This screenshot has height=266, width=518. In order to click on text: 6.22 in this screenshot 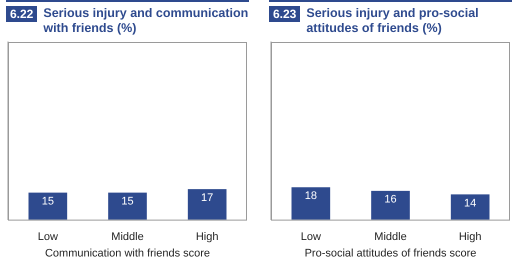, I will do `click(22, 14)`.